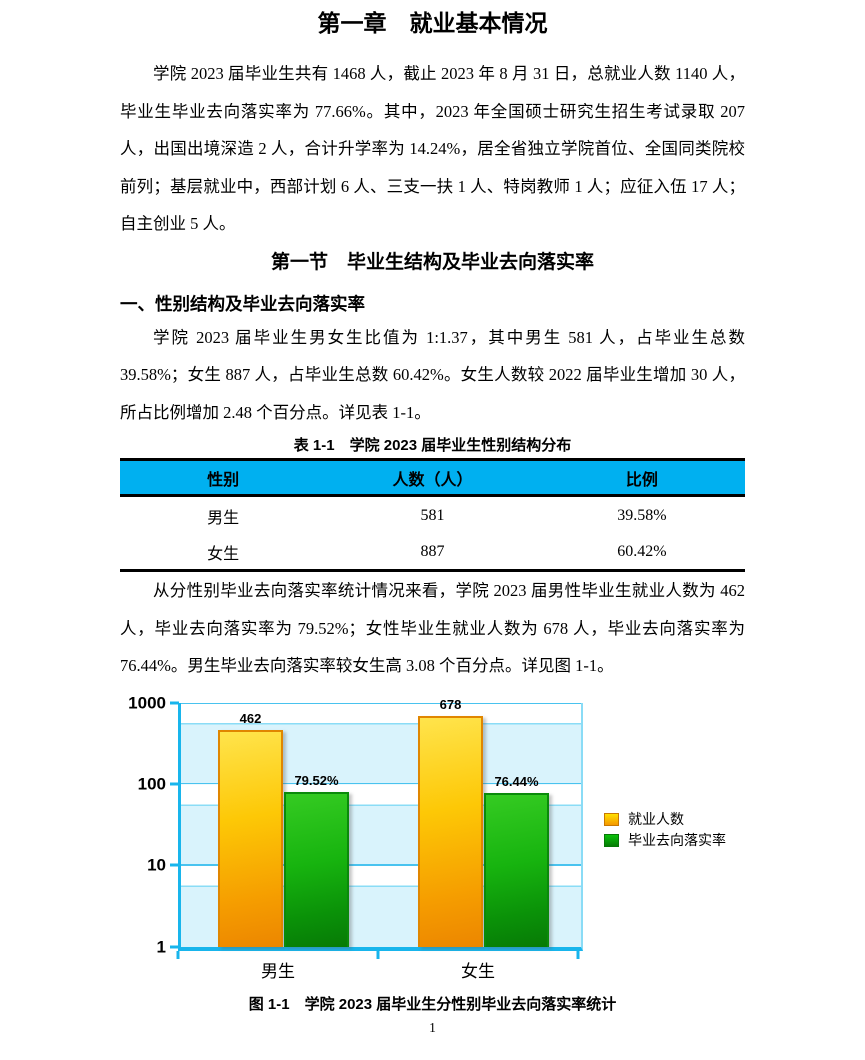 The height and width of the screenshot is (1060, 865). What do you see at coordinates (316, 780) in the screenshot?
I see `bar-value-label: 79.52%` at bounding box center [316, 780].